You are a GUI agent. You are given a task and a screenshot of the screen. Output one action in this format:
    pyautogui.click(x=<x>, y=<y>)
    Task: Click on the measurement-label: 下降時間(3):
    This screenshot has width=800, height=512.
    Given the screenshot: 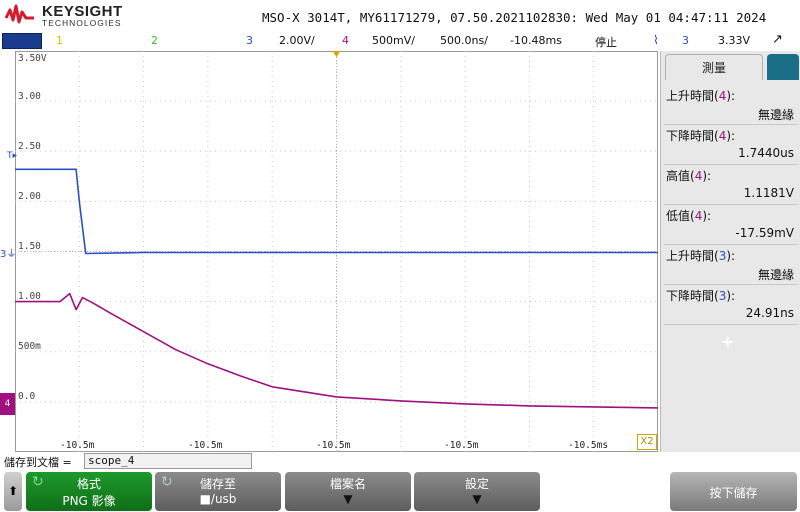 What is the action you would take?
    pyautogui.click(x=701, y=296)
    